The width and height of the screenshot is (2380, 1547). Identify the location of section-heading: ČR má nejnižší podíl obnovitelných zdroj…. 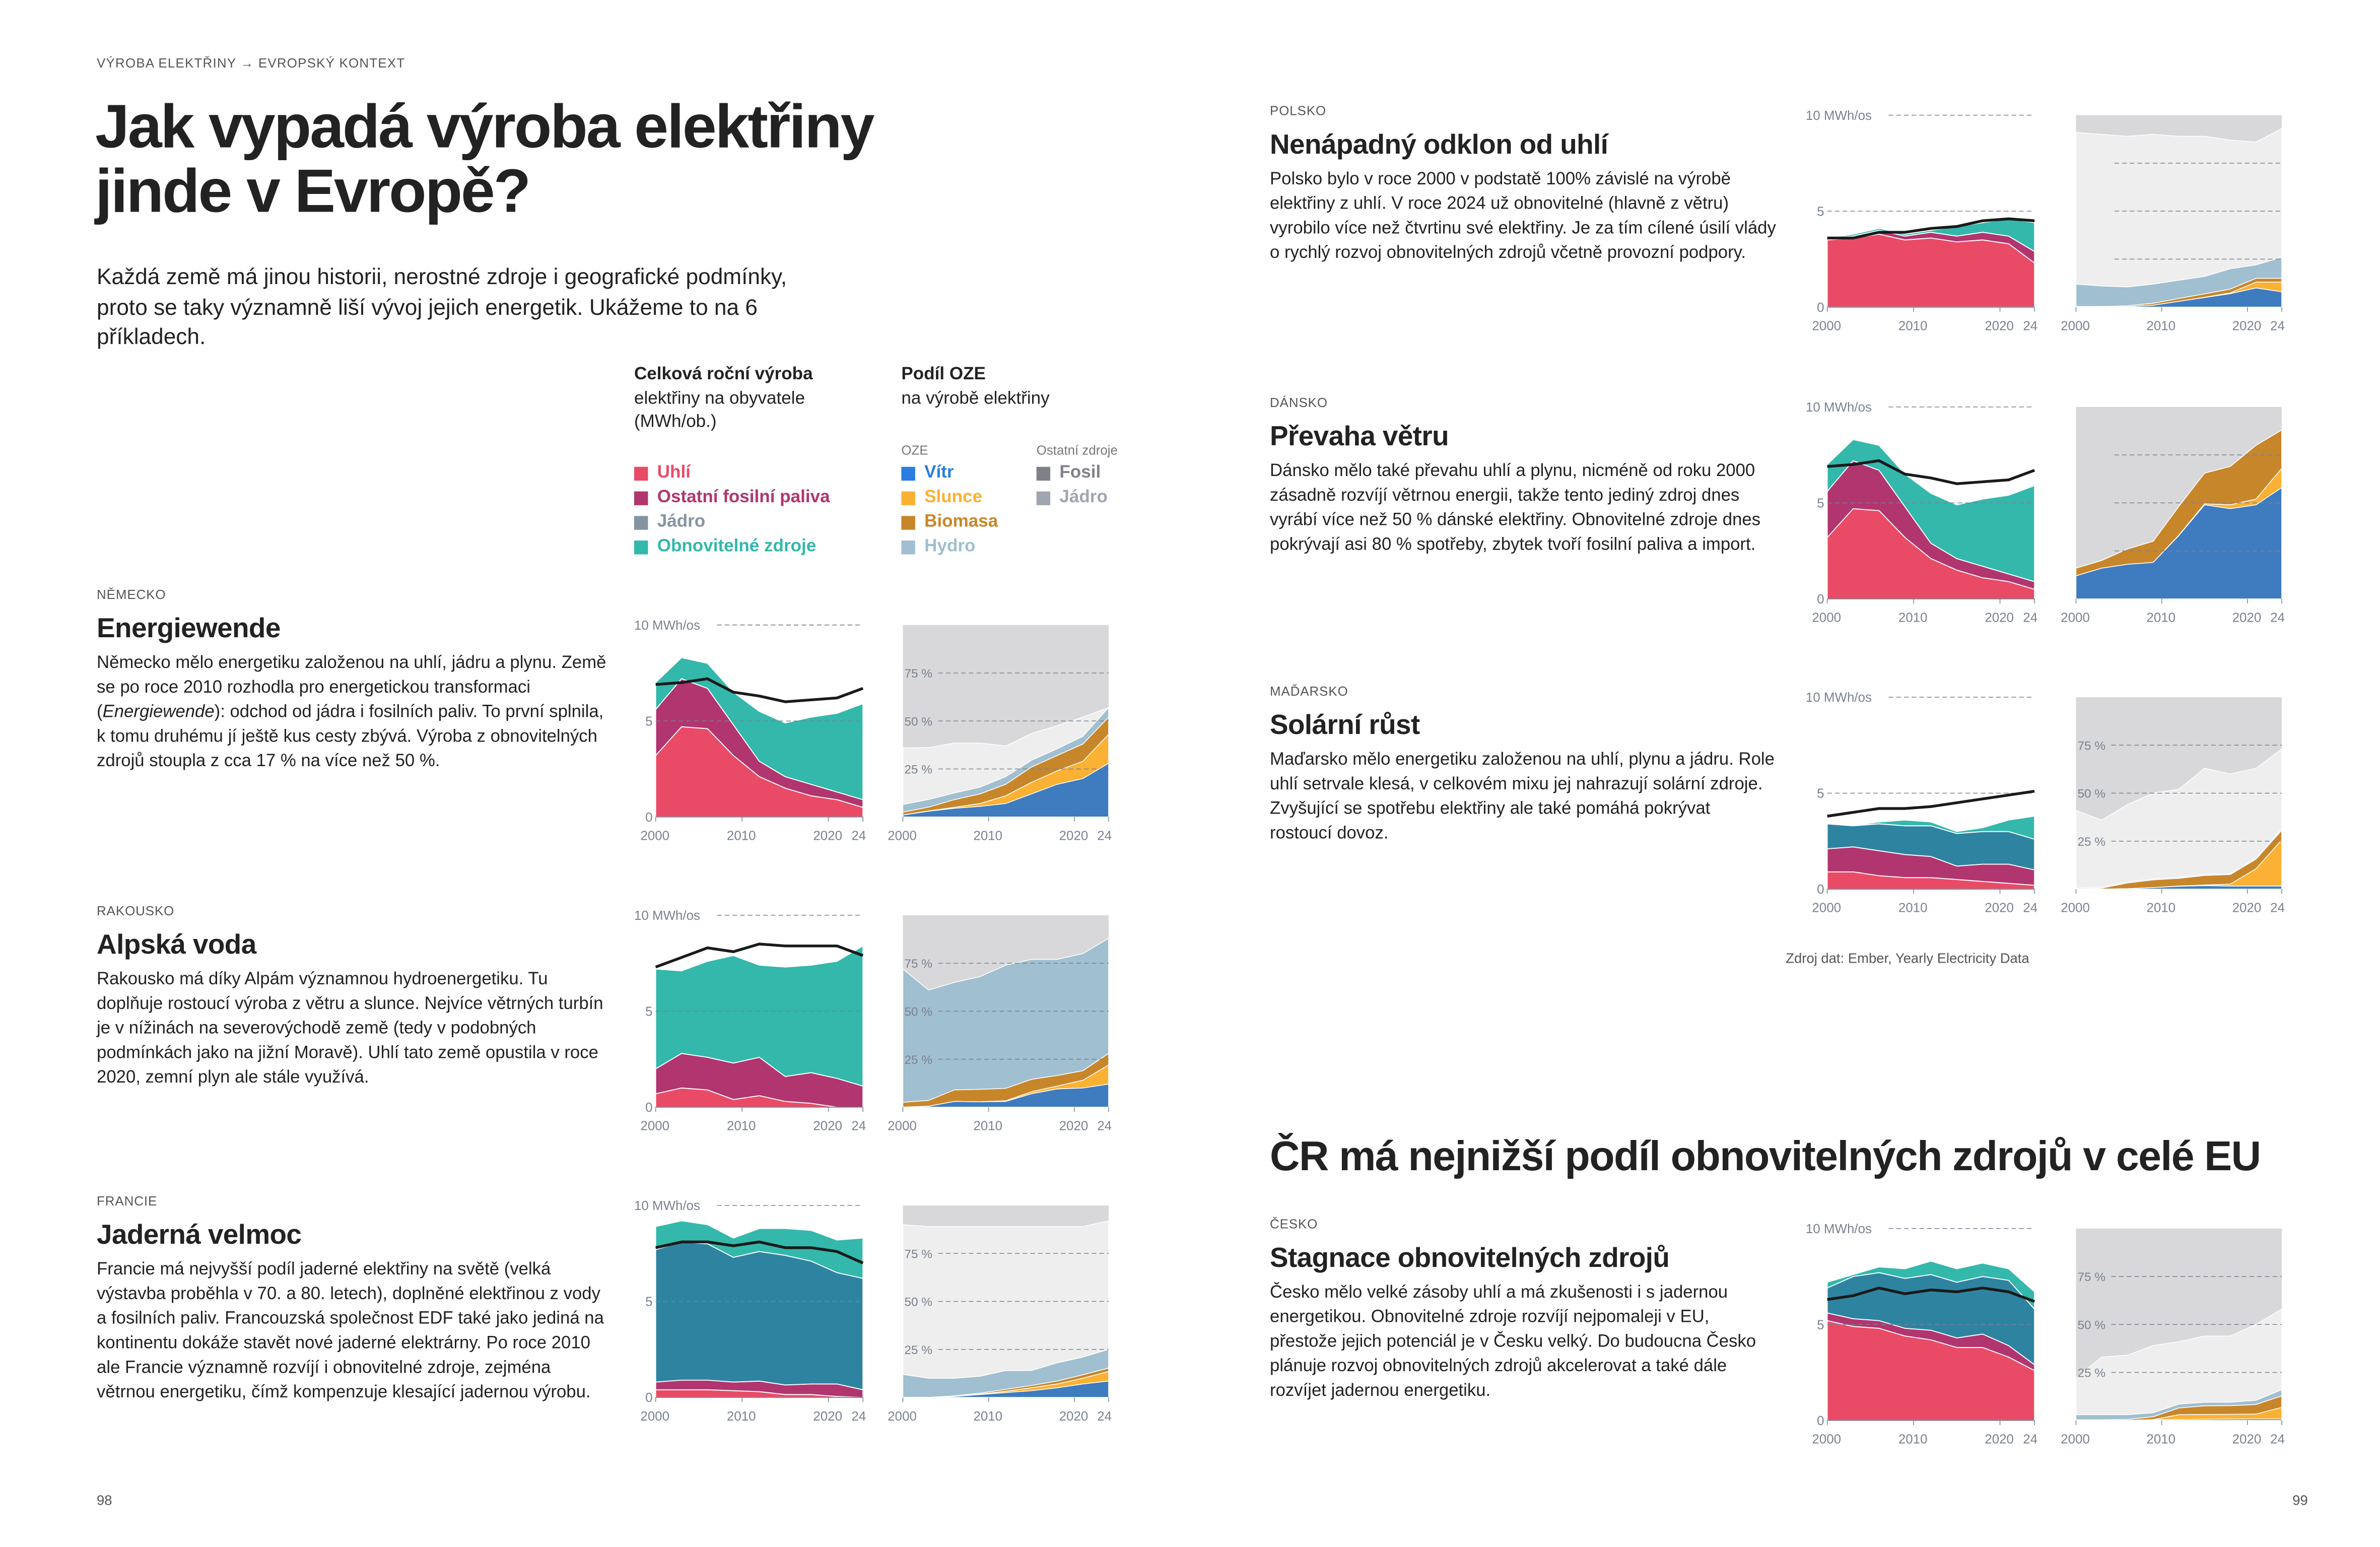
(1765, 1156).